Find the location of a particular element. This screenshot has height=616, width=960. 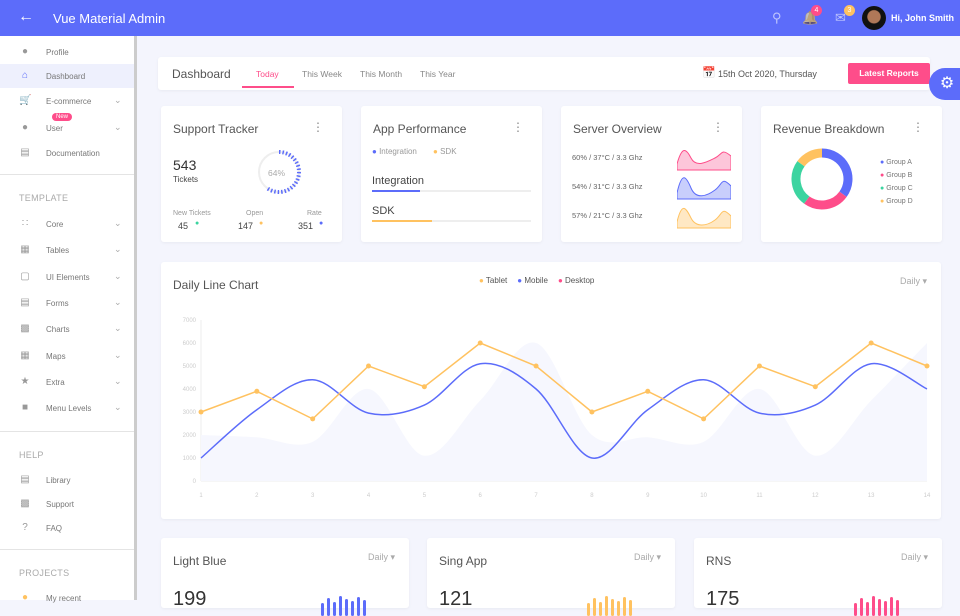

sidebar-item-charts: ▩ Charts ⌄ is located at coordinates (67, 329).